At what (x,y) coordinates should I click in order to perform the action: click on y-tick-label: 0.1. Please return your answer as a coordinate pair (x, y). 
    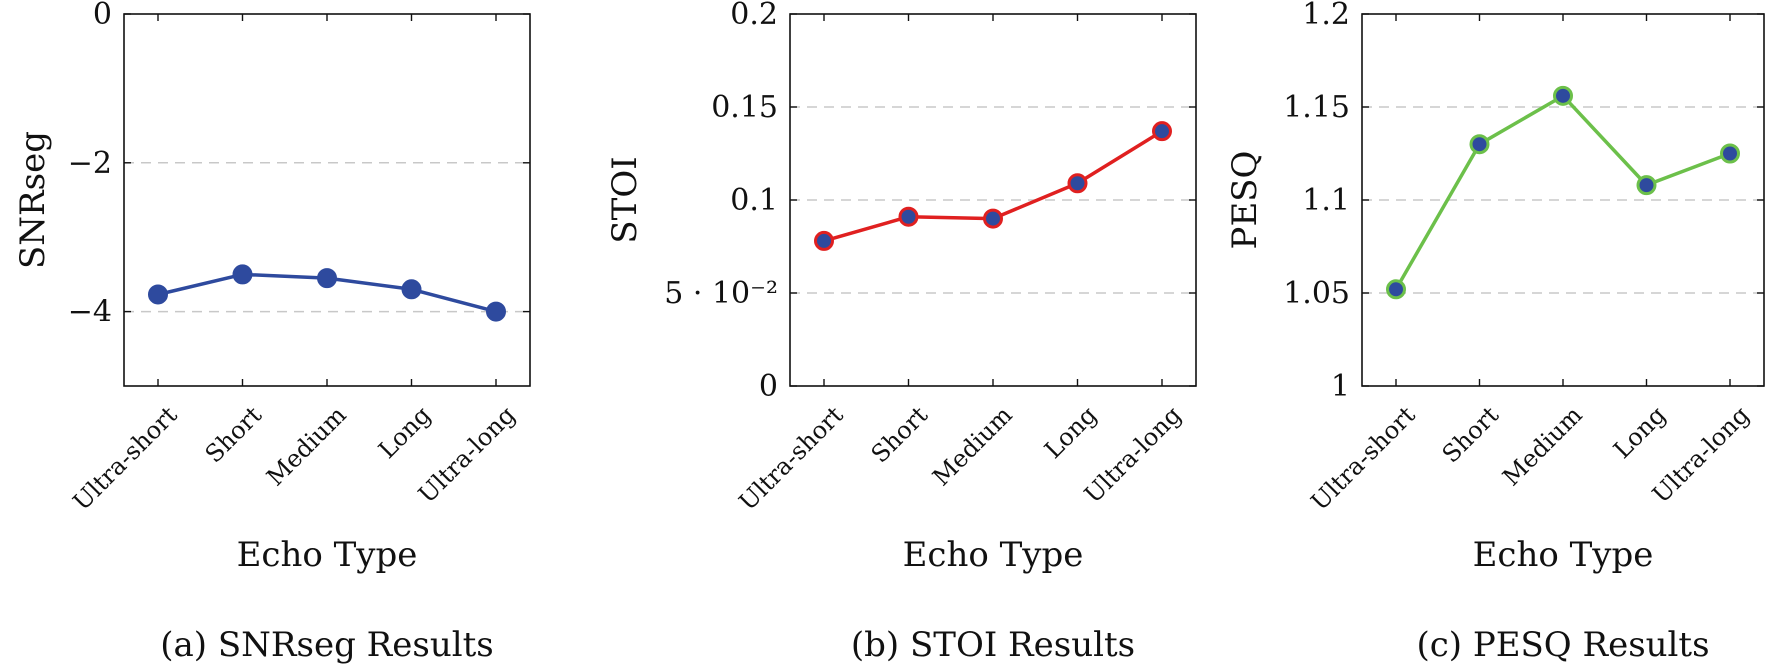
    Looking at the image, I should click on (754, 200).